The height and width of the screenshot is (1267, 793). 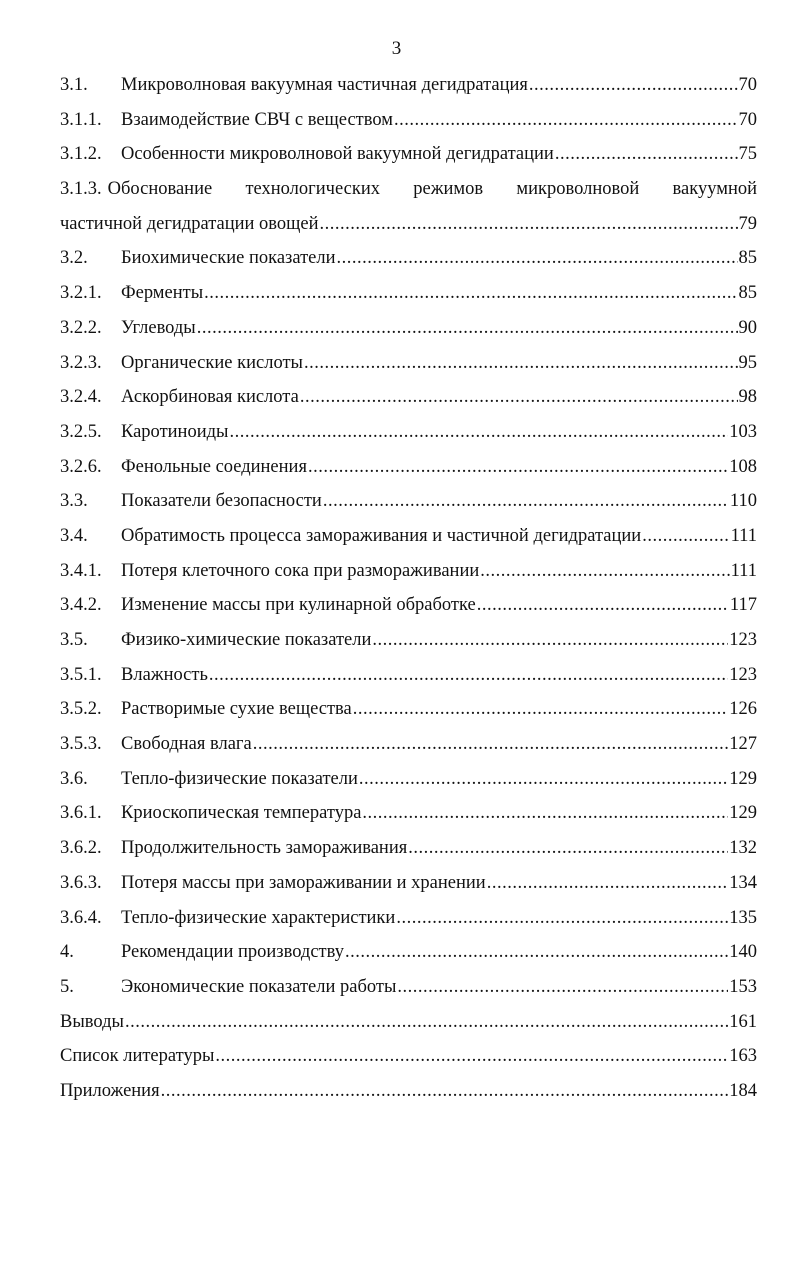 I want to click on toc-entry-number: 3.1.1., so click(x=81, y=119).